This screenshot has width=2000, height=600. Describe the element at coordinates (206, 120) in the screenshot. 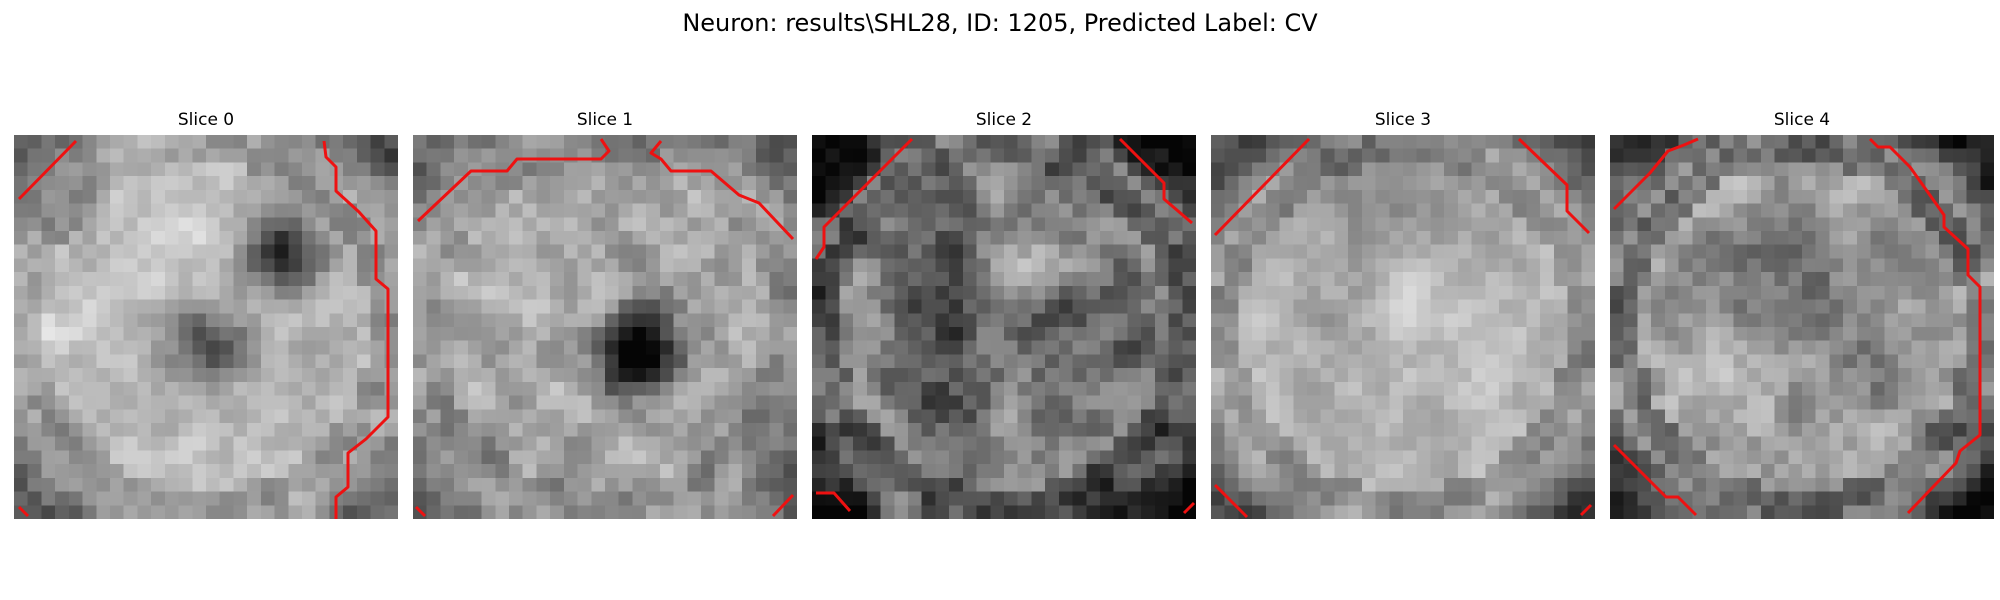

I see `slice-title: Slice 0` at that location.